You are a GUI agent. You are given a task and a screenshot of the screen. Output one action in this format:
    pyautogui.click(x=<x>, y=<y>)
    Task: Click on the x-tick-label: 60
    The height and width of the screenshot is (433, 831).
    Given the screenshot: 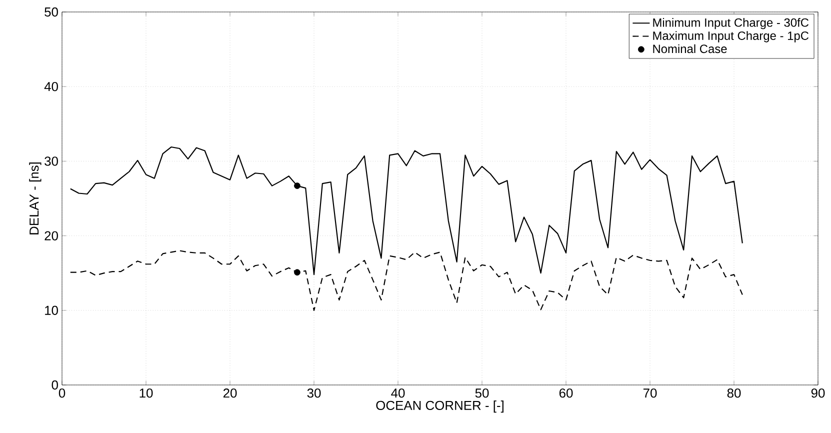 What is the action you would take?
    pyautogui.click(x=566, y=393)
    